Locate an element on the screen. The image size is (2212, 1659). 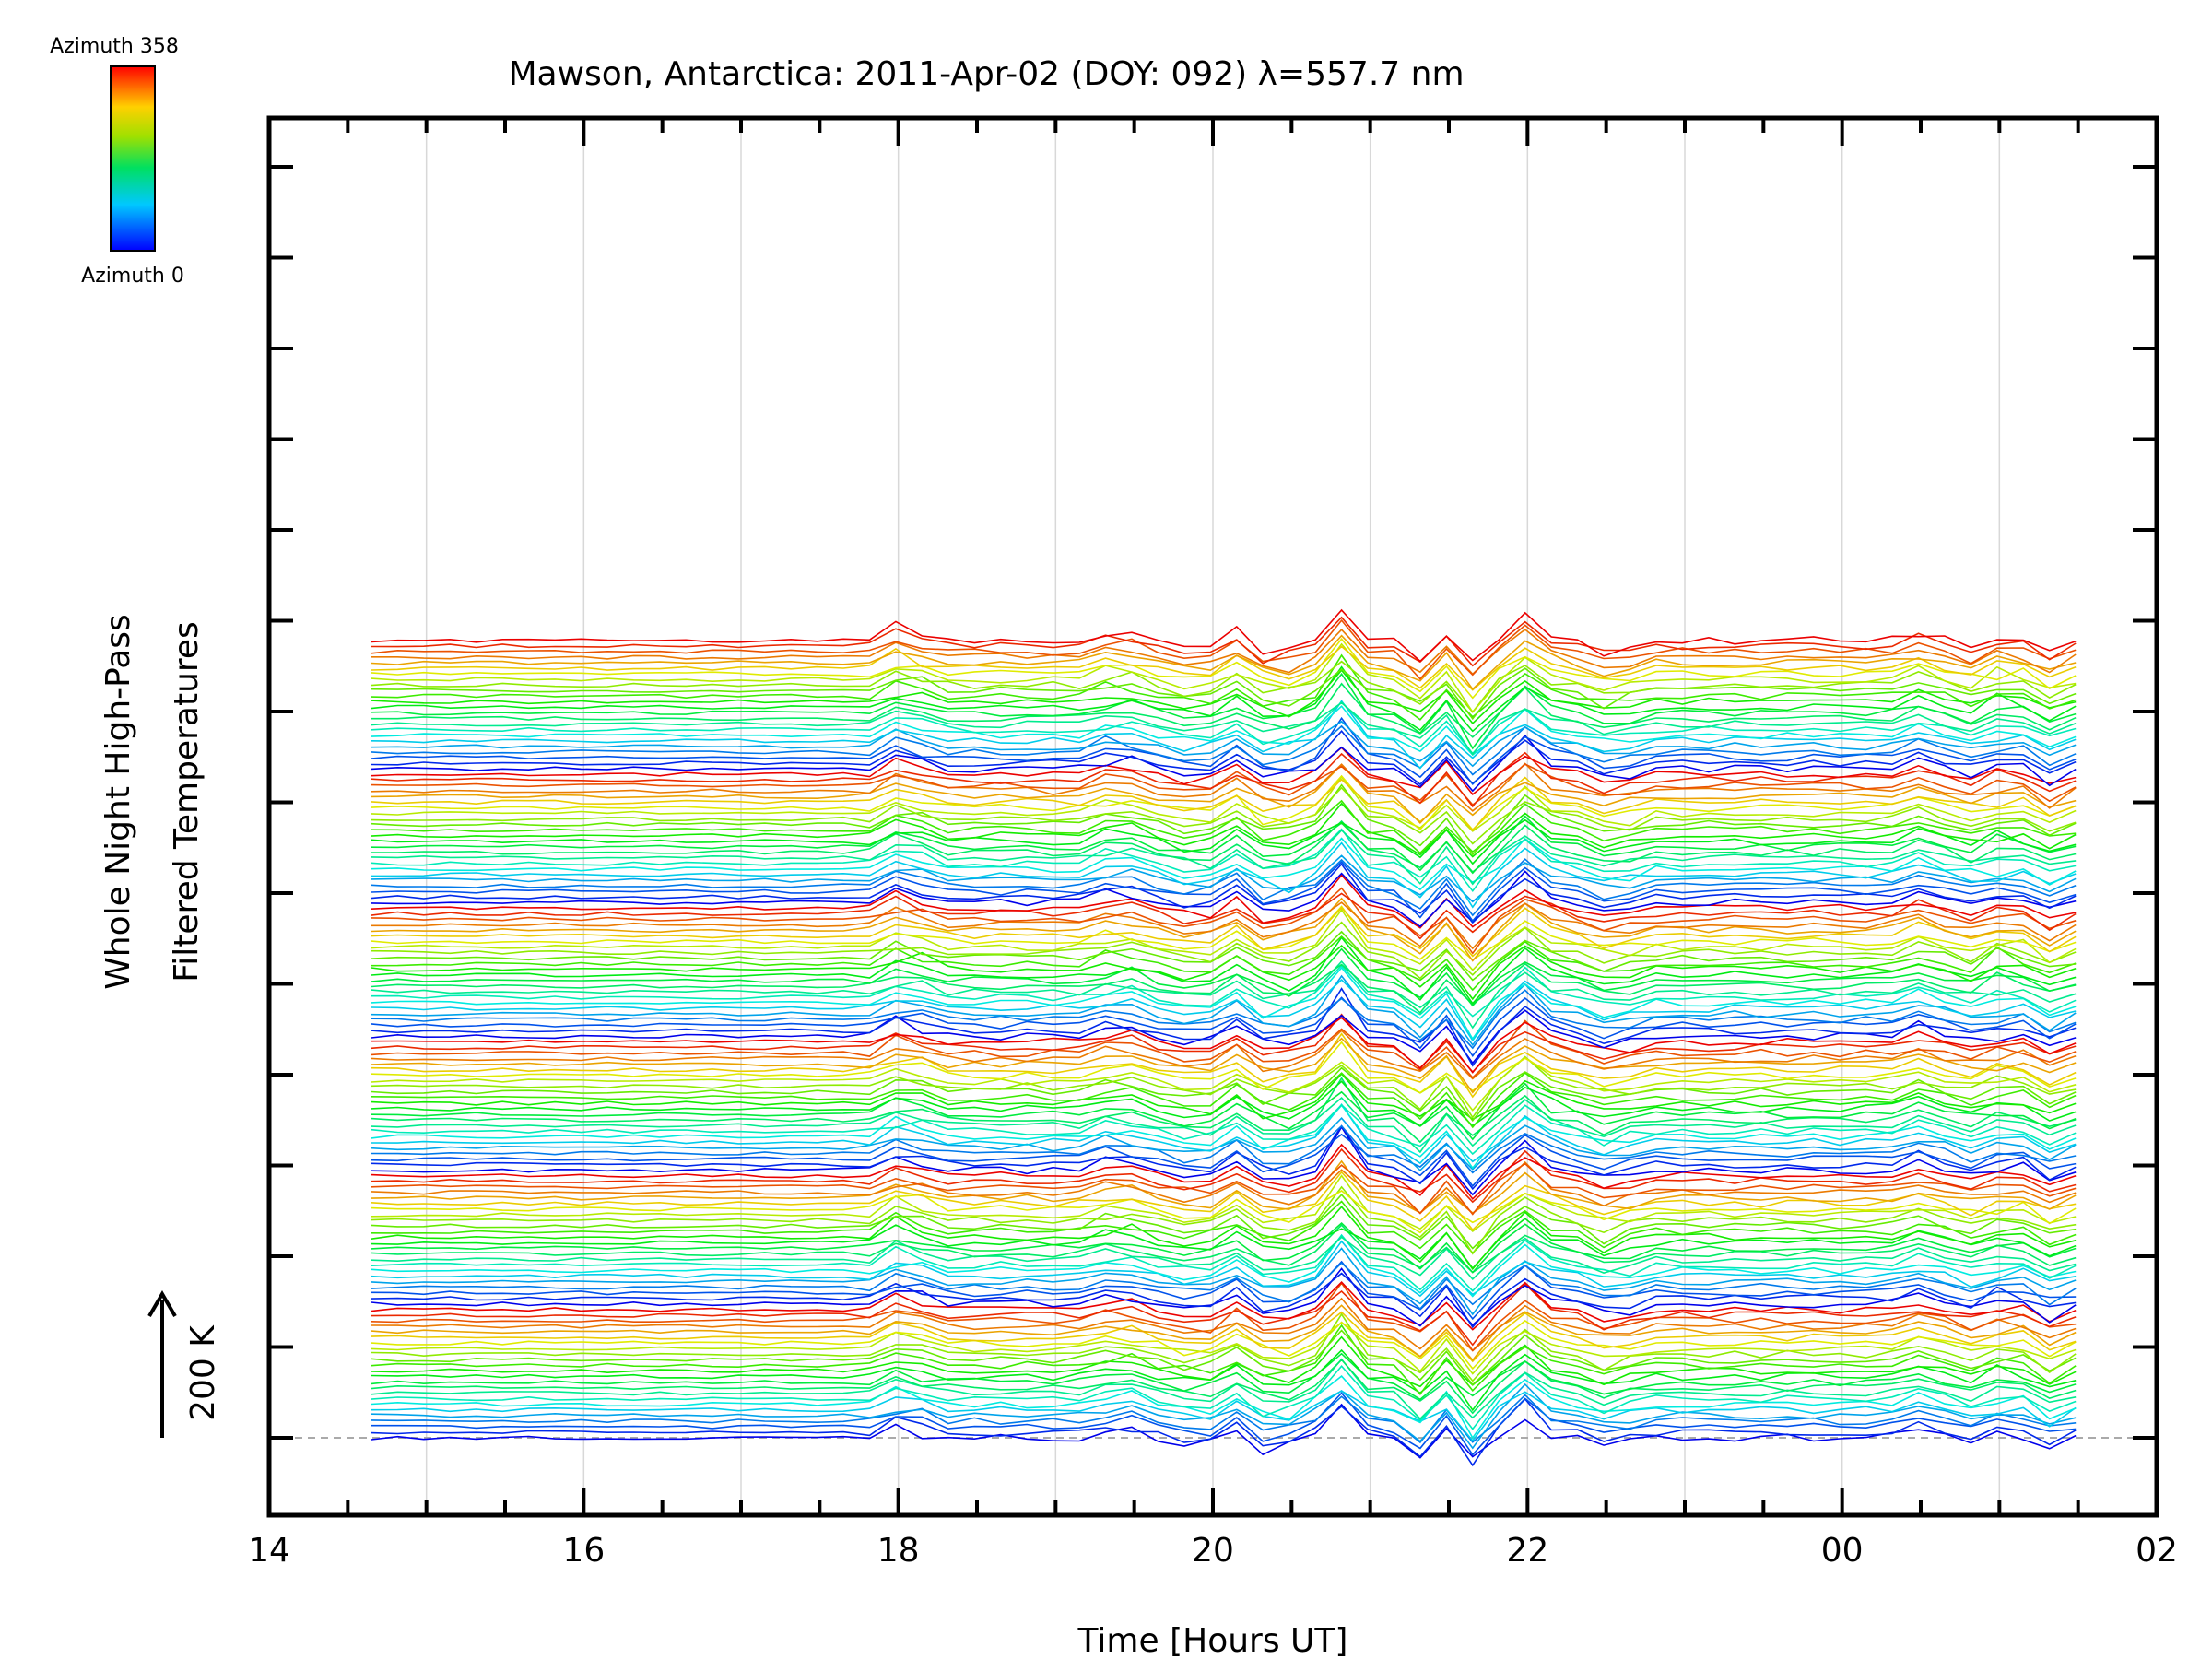
scale-bar: 200 K is located at coordinates (184, 1364).